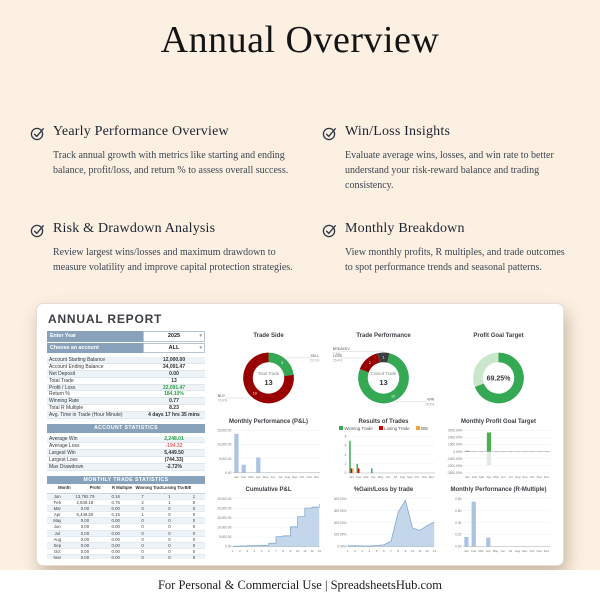  I want to click on svg-text: Nov, so click(425, 477).